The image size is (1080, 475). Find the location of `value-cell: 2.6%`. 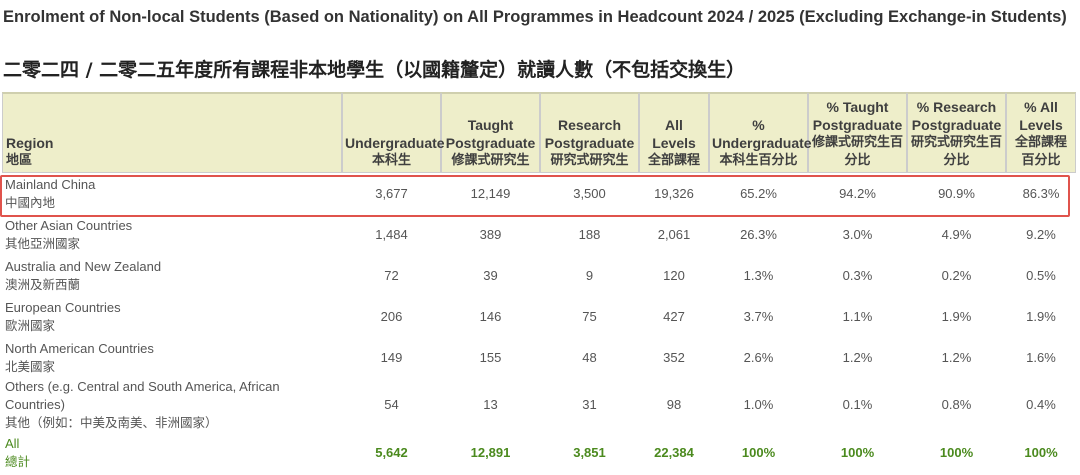

value-cell: 2.6% is located at coordinates (758, 357).